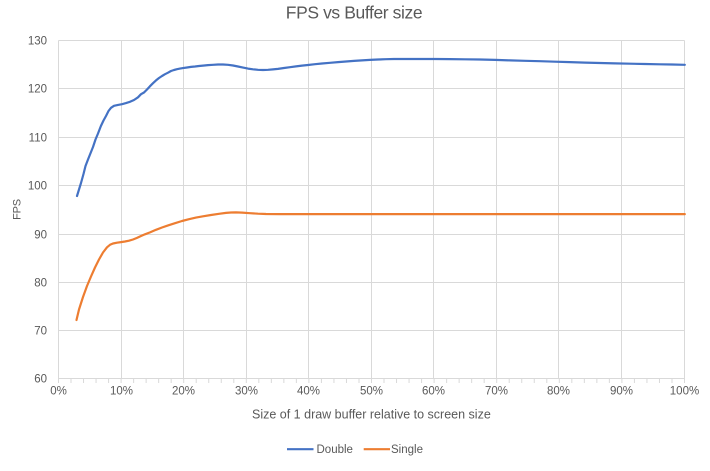 The width and height of the screenshot is (710, 471). I want to click on svg-text: FPS vs Buffer size, so click(354, 13).